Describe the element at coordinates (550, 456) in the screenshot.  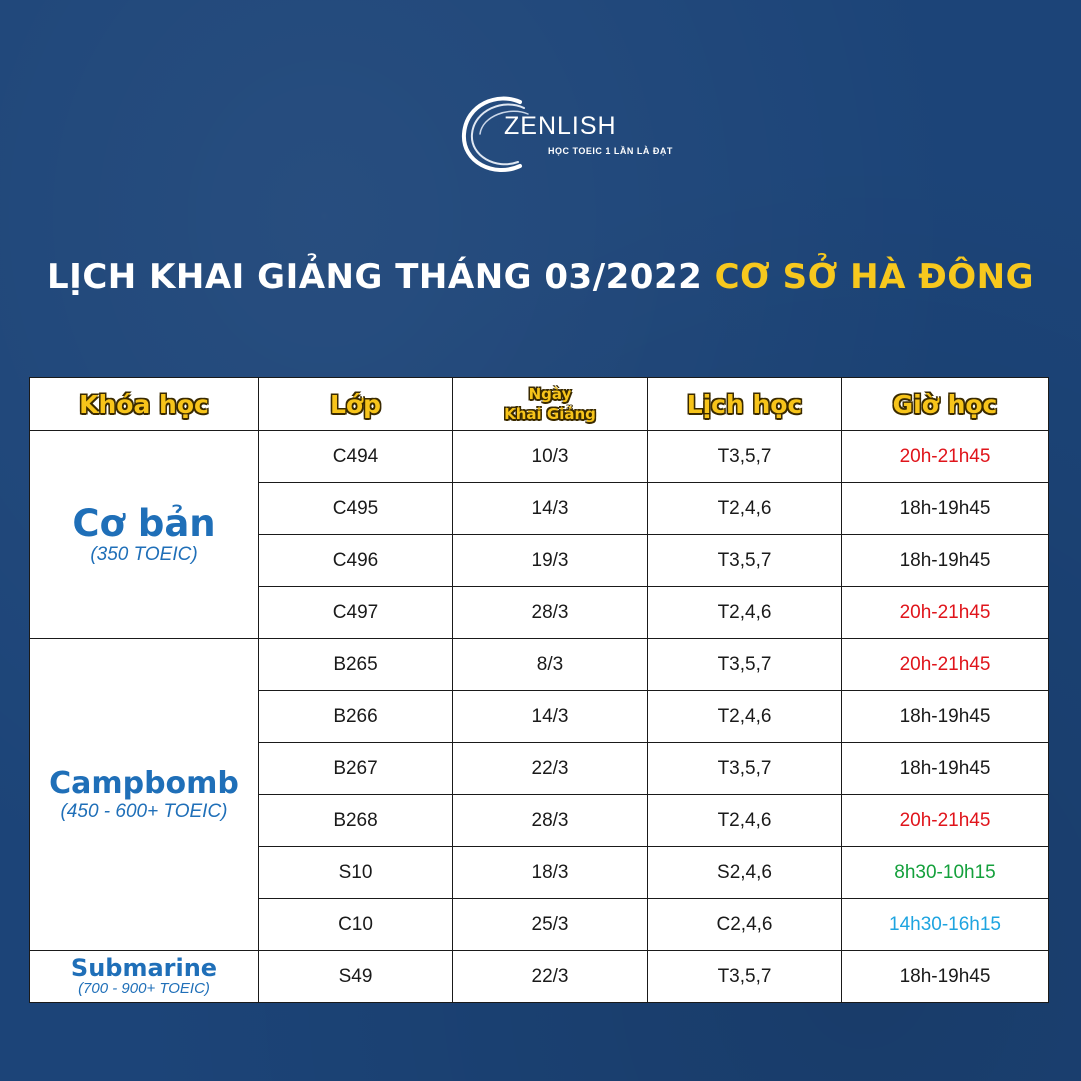
I see `start-date-cell: 10/3` at that location.